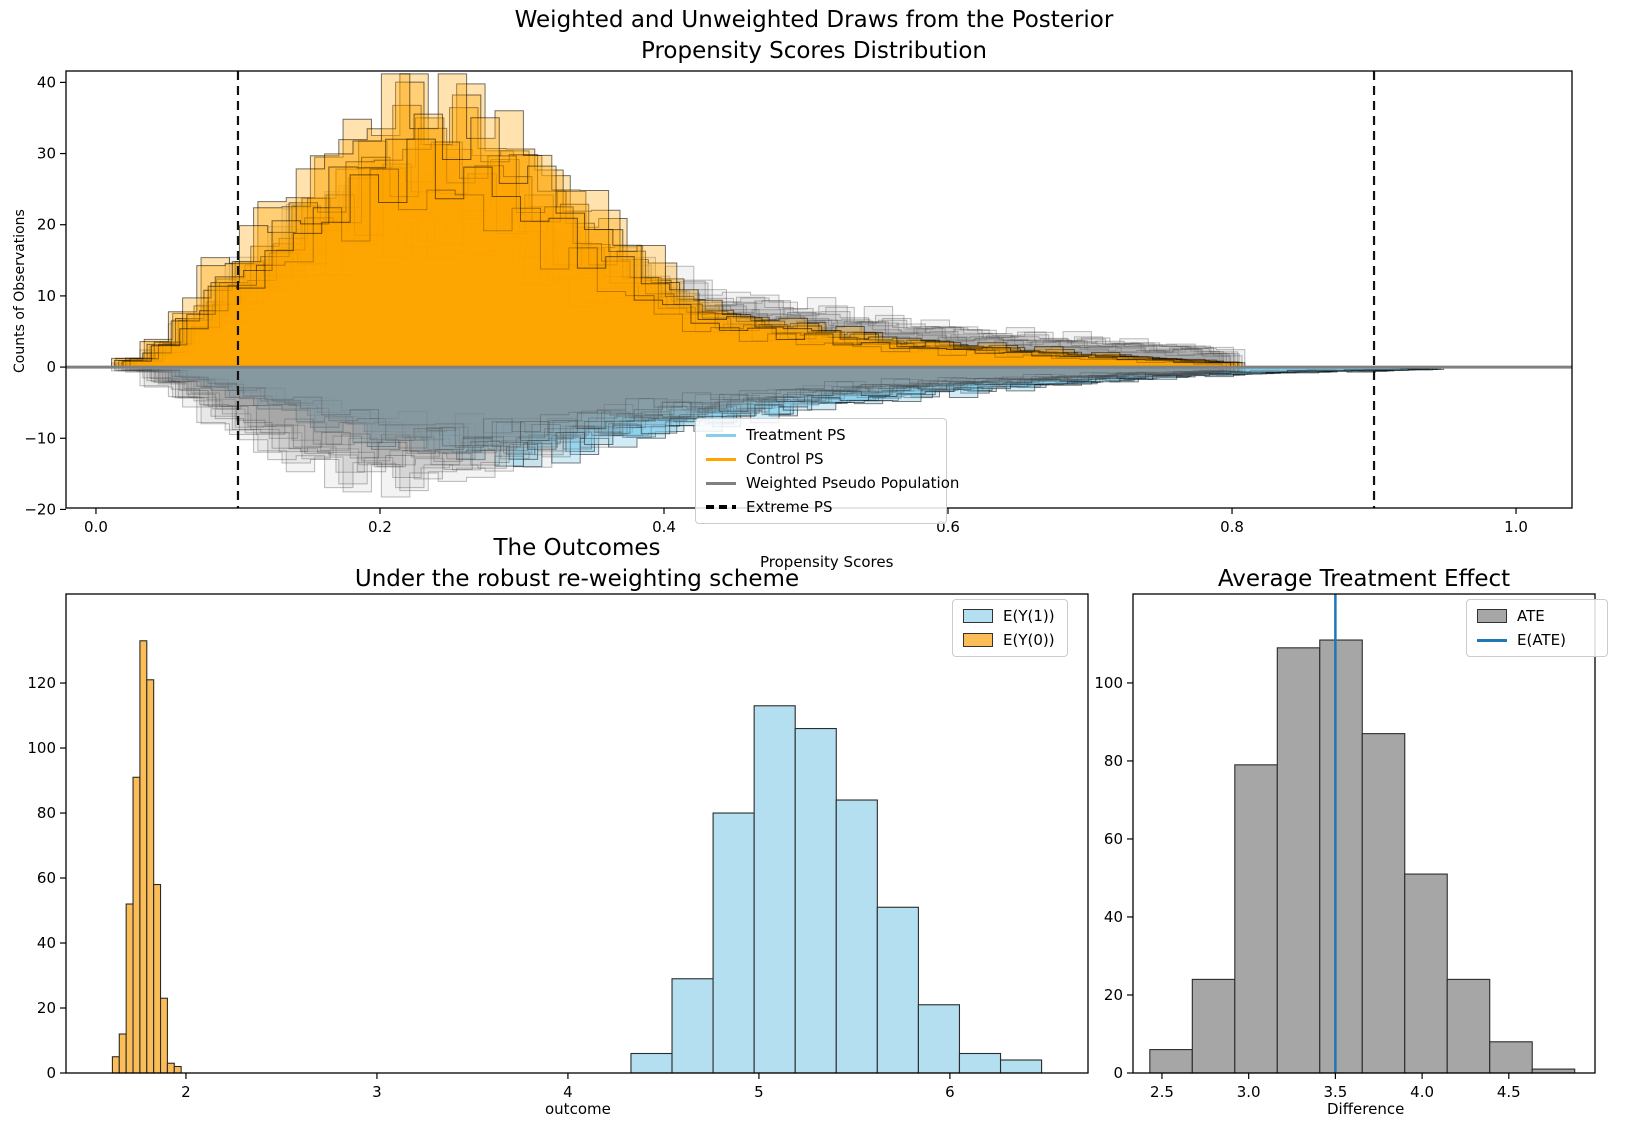 Image resolution: width=1628 pixels, height=1127 pixels. What do you see at coordinates (1531, 616) in the screenshot?
I see `legend-label-ate: ATE` at bounding box center [1531, 616].